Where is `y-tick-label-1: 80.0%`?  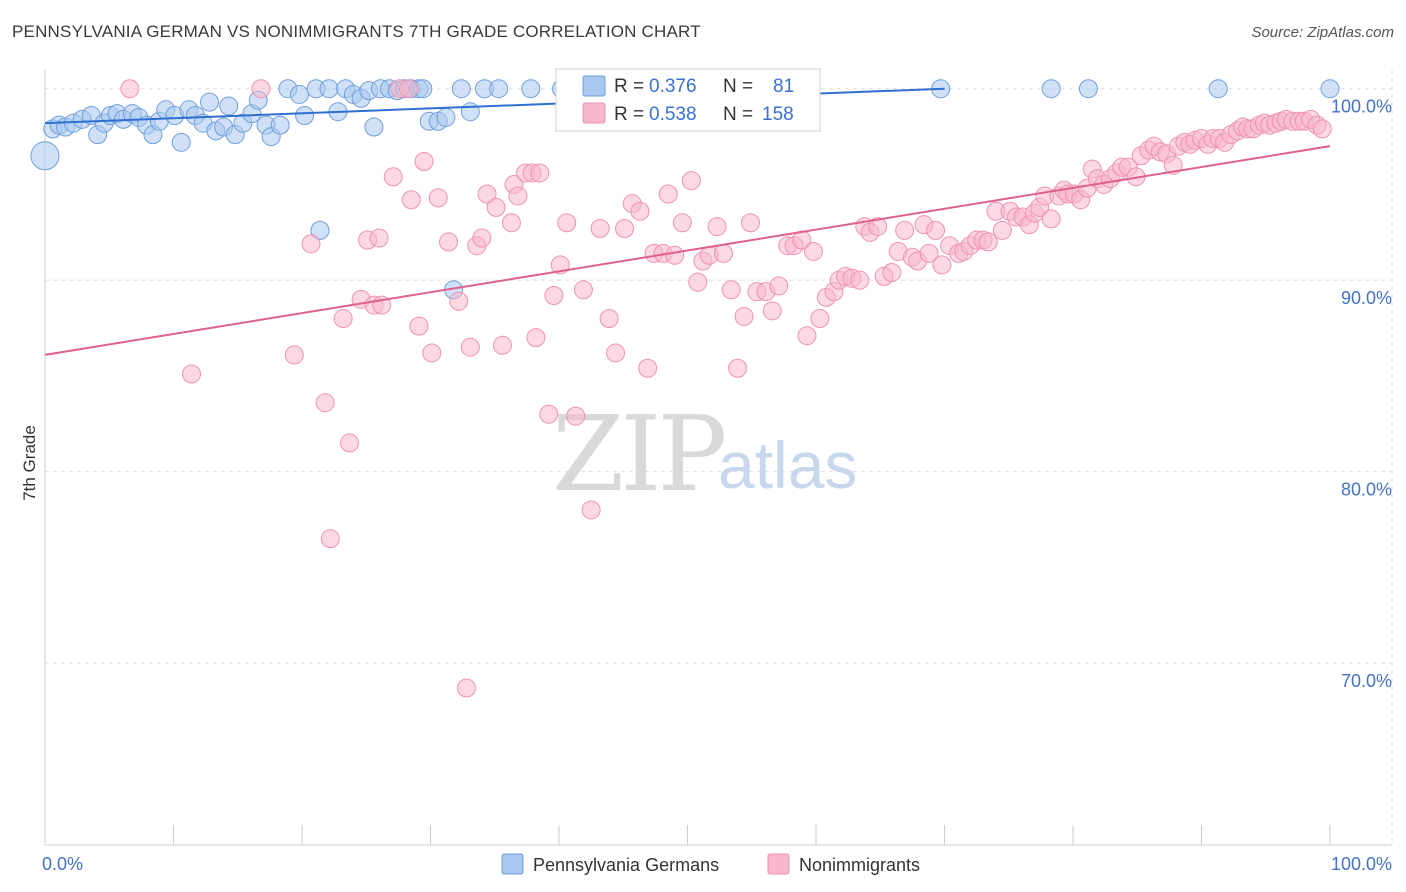 y-tick-label-1: 80.0% is located at coordinates (1366, 490).